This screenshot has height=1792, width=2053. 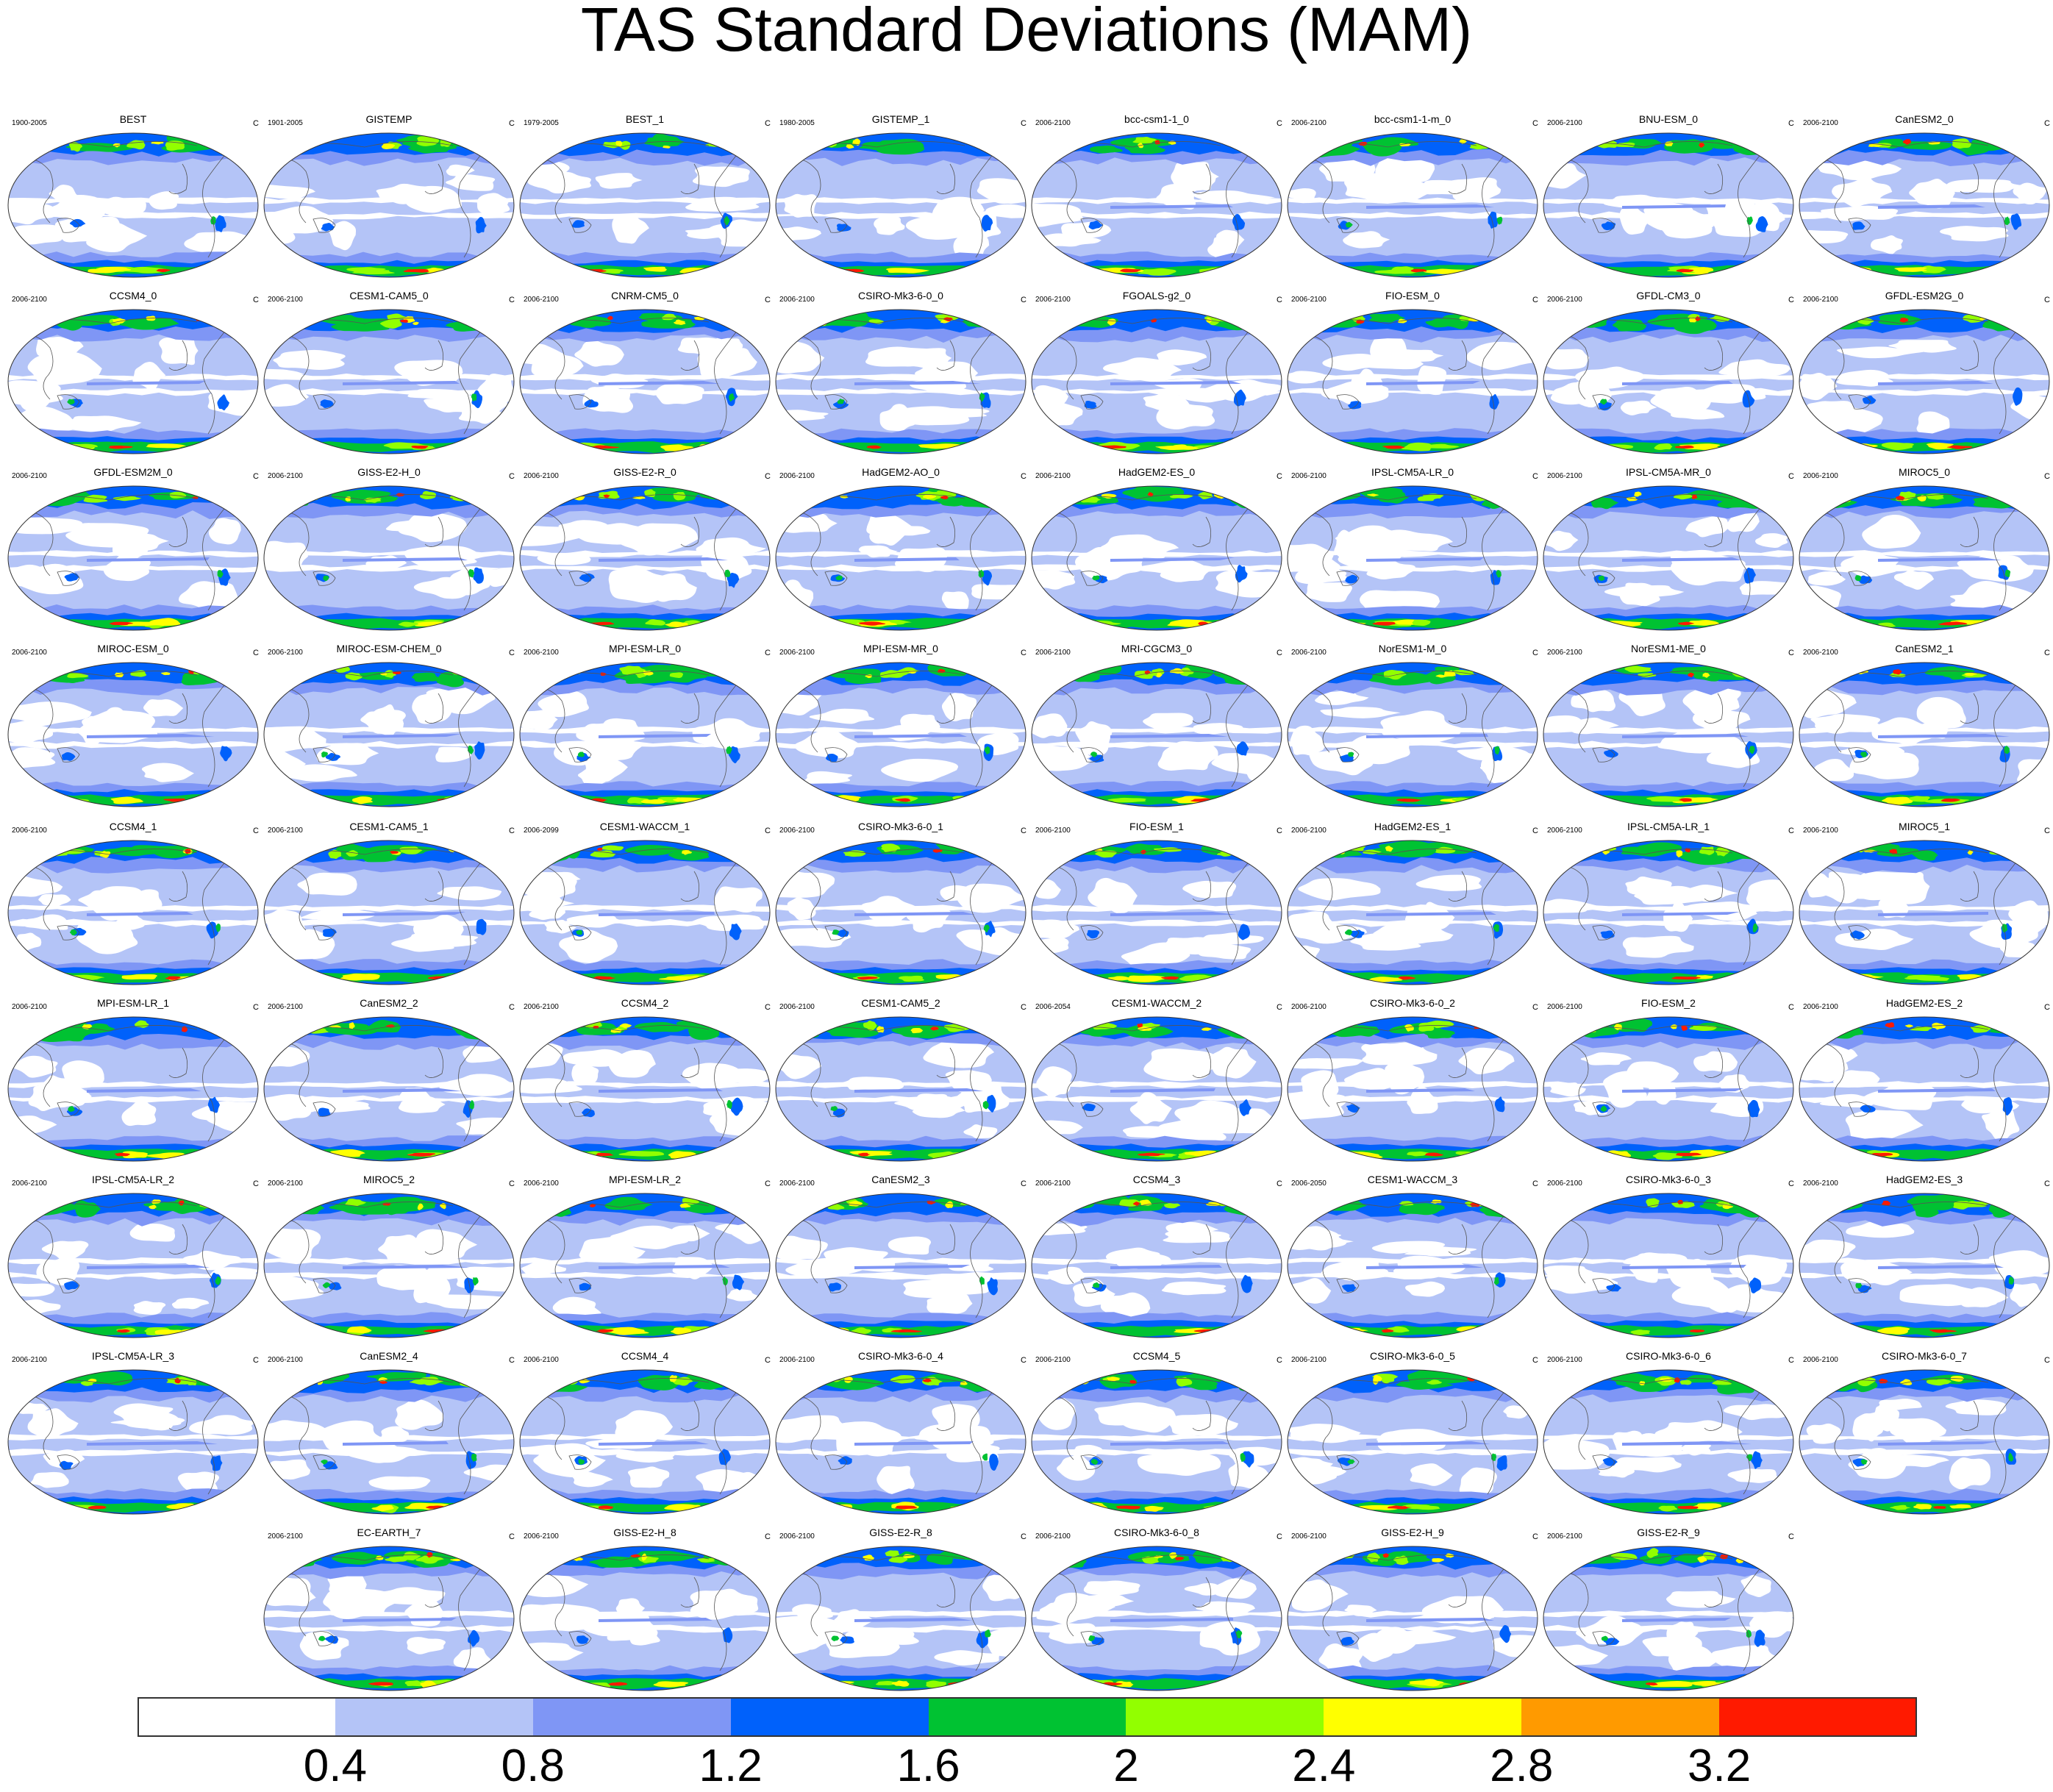 What do you see at coordinates (1669, 648) in the screenshot?
I see `panel-title: NorESM1-ME_0` at bounding box center [1669, 648].